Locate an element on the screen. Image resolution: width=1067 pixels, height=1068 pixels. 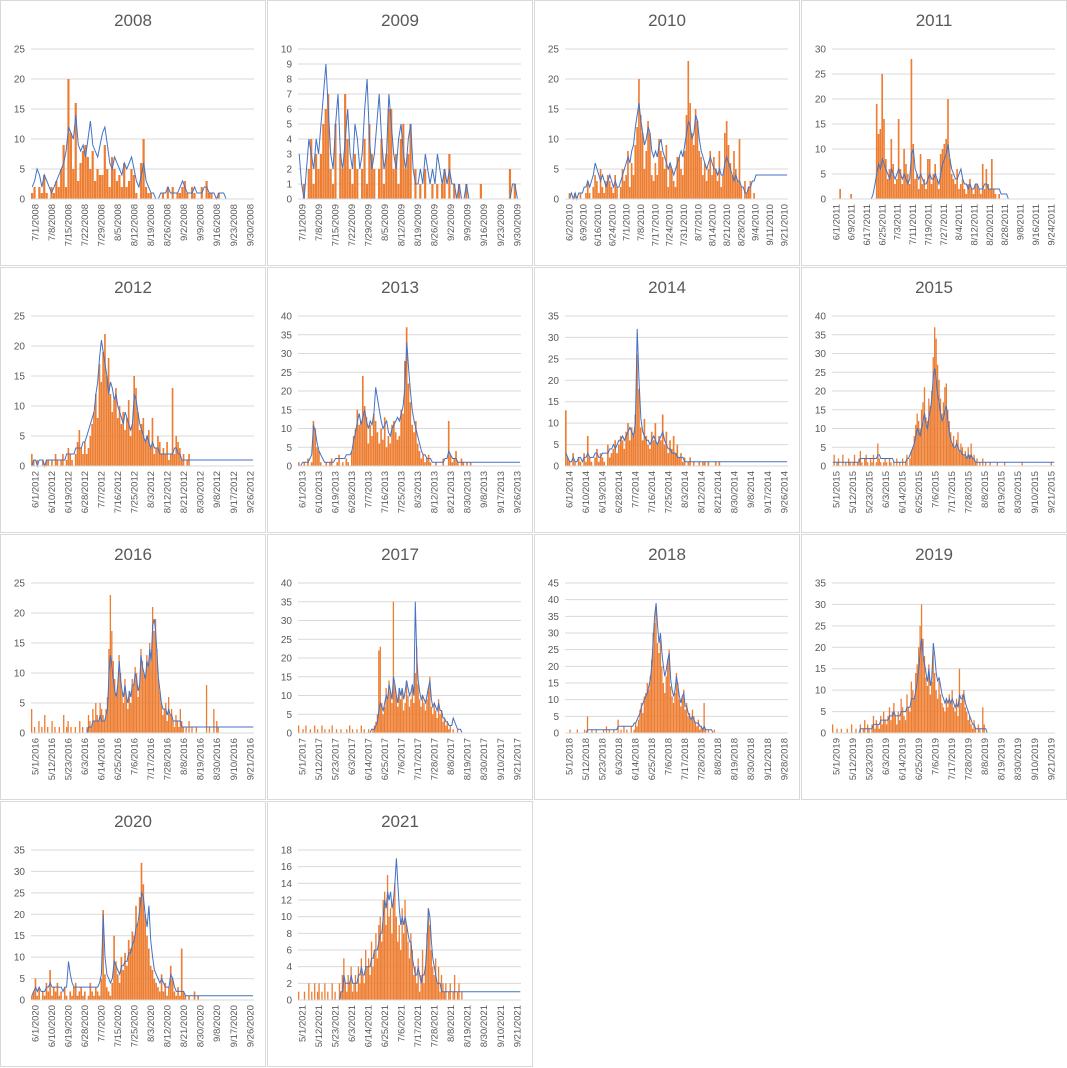
y-tick-label: 45 is located at coordinates (554, 584).